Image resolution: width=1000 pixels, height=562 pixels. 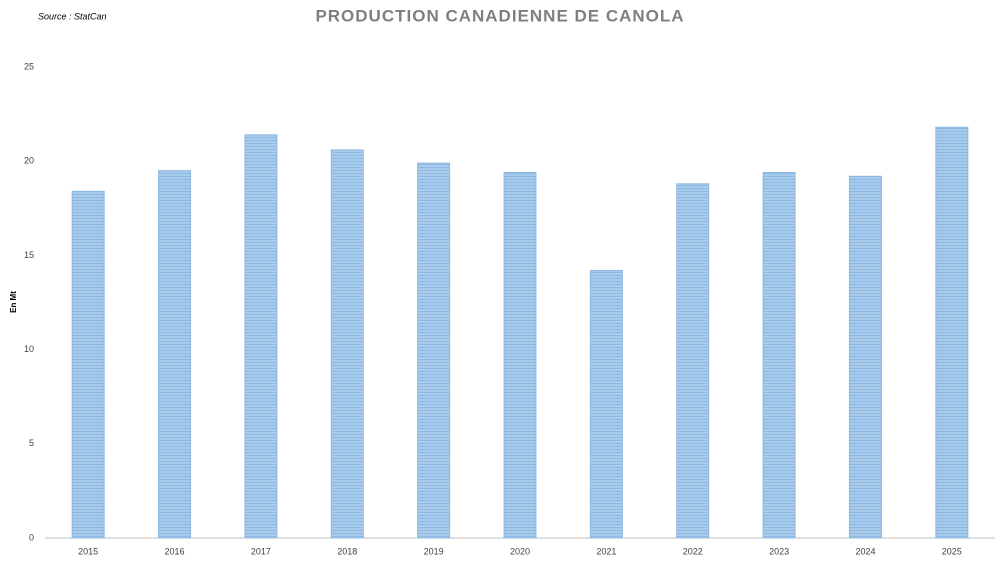 What do you see at coordinates (347, 551) in the screenshot?
I see `x-tick-label: 2018` at bounding box center [347, 551].